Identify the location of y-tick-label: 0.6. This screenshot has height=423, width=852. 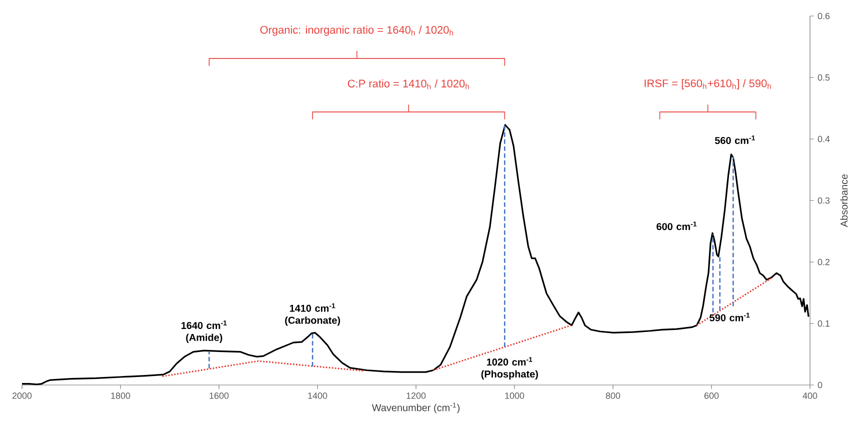
(824, 16).